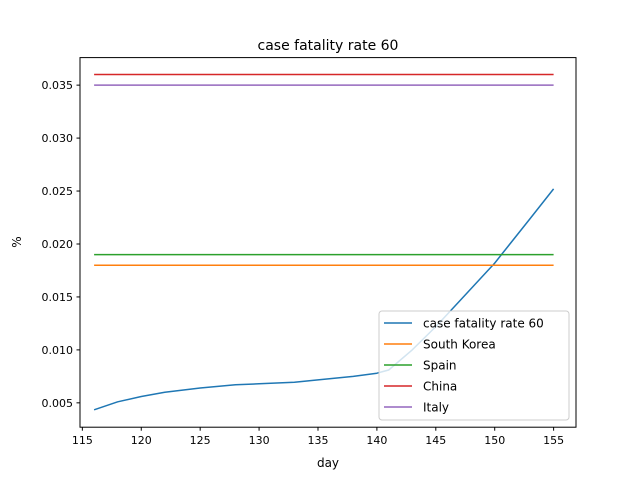 This screenshot has height=484, width=640. I want to click on y-tick-label: 0.030, so click(58, 138).